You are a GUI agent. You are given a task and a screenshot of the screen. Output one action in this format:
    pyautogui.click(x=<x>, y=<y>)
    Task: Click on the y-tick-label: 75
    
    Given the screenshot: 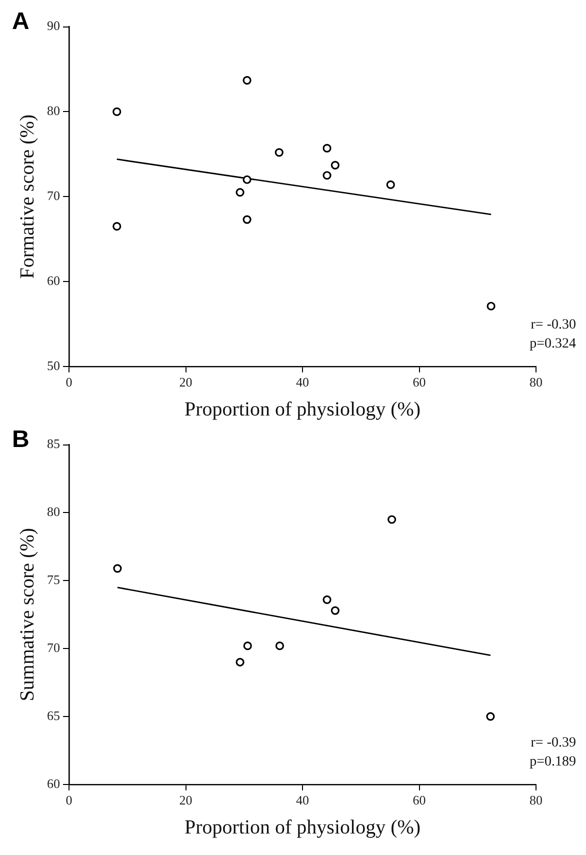 What is the action you would take?
    pyautogui.click(x=53, y=580)
    